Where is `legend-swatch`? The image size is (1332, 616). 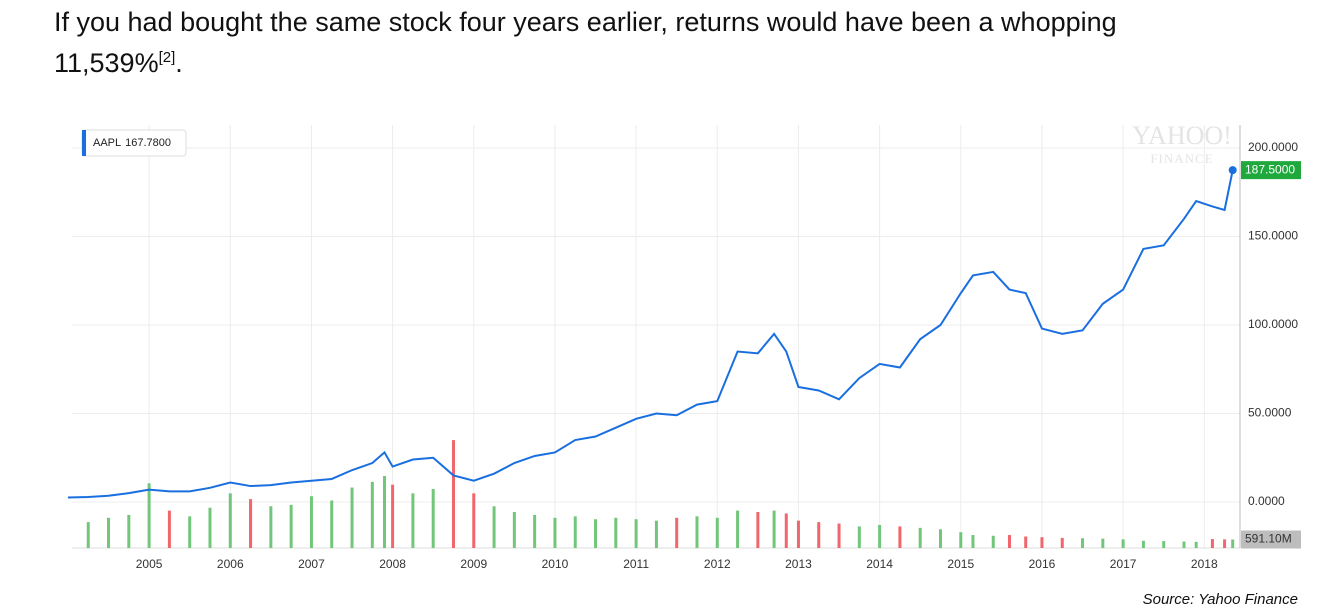
legend-swatch is located at coordinates (84, 143).